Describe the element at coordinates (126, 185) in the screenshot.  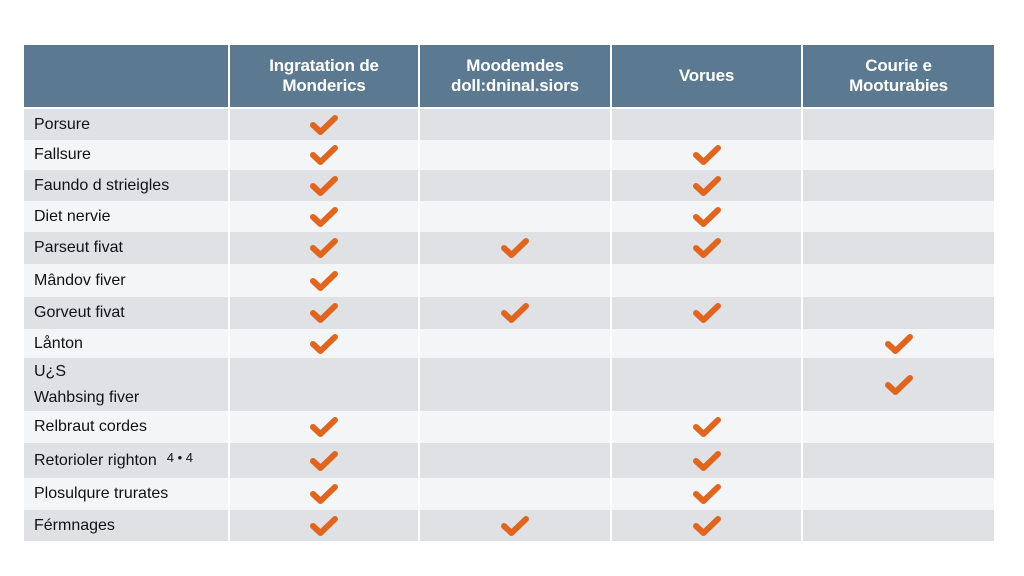
I see `row-label-cell: Faundo d strieigles` at that location.